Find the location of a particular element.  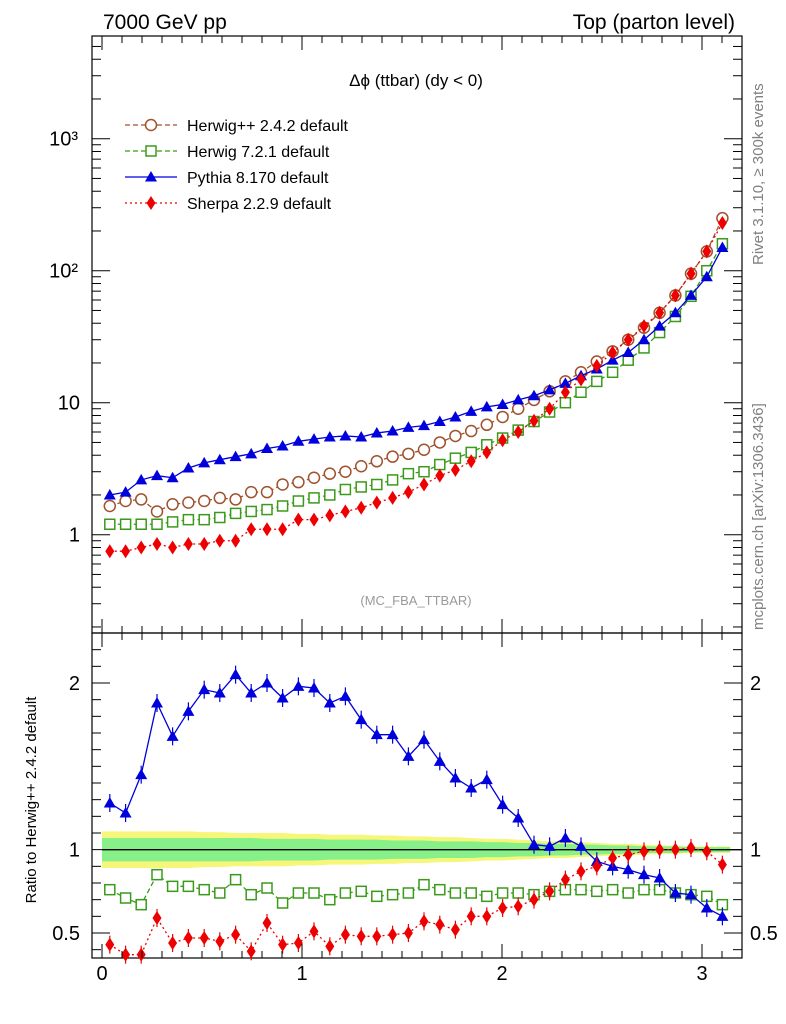

ratio-ylabel: Ratio to Herwig++ 2.4.2 default is located at coordinates (31, 800).